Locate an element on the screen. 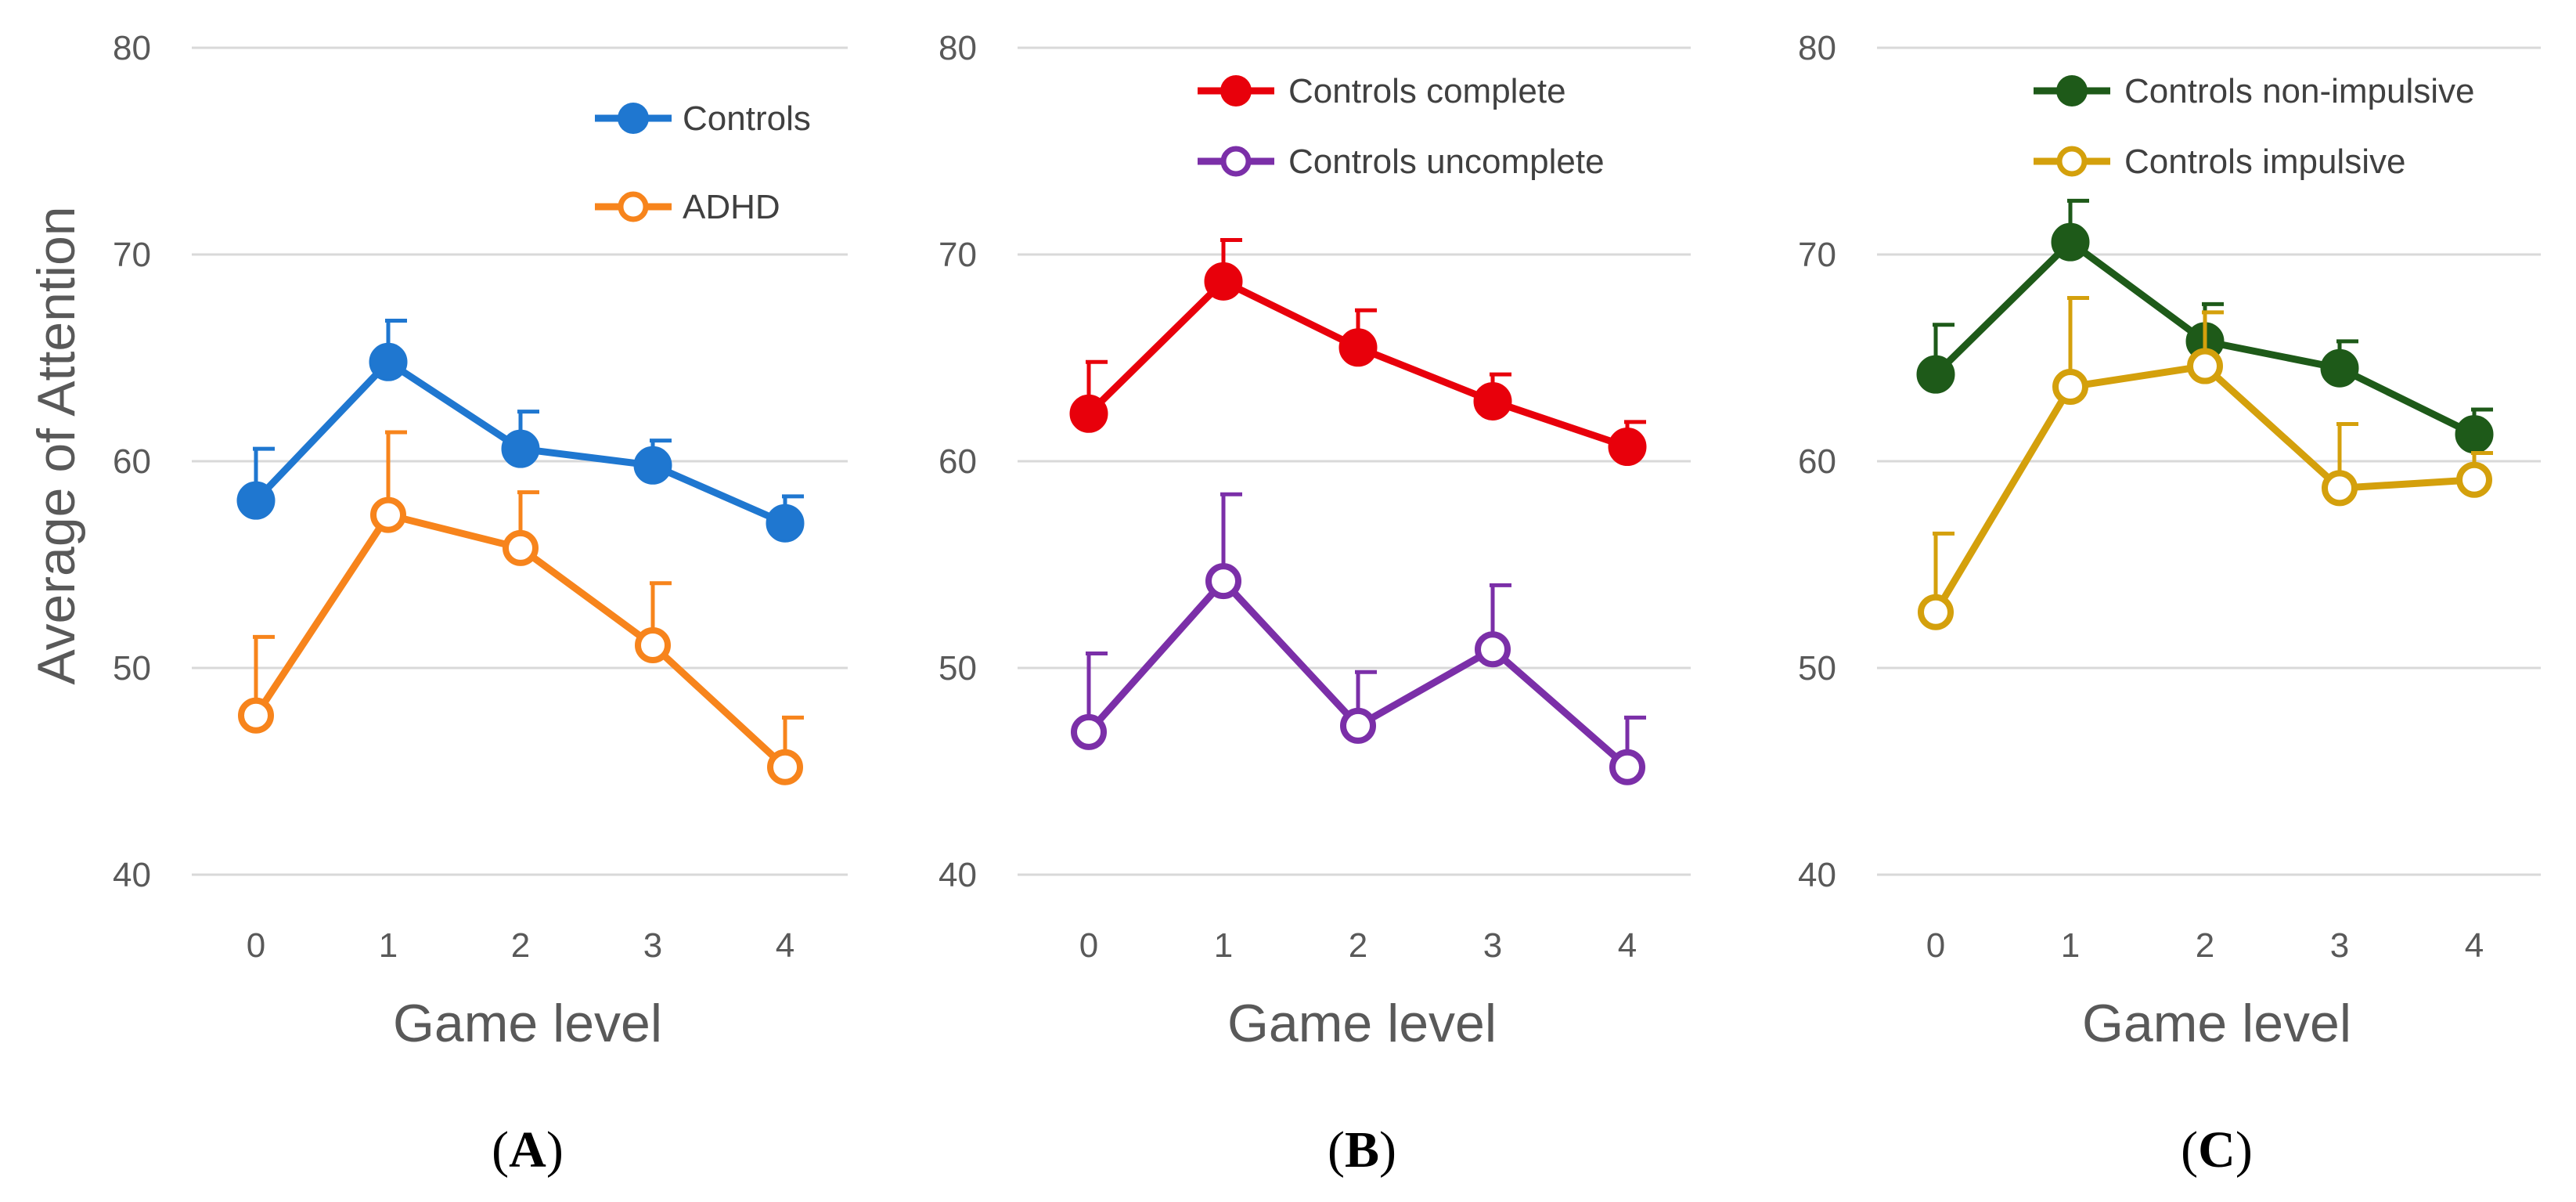  panel-label: (A) is located at coordinates (528, 1150).